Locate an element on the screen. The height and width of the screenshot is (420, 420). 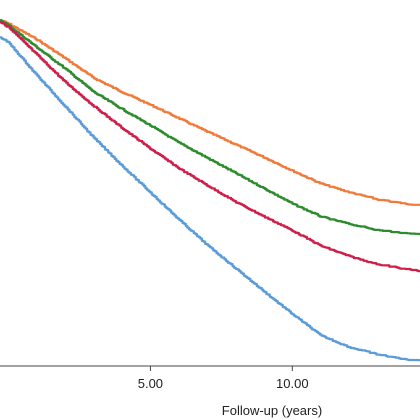
x-tick-label: 5.00 is located at coordinates (150, 383).